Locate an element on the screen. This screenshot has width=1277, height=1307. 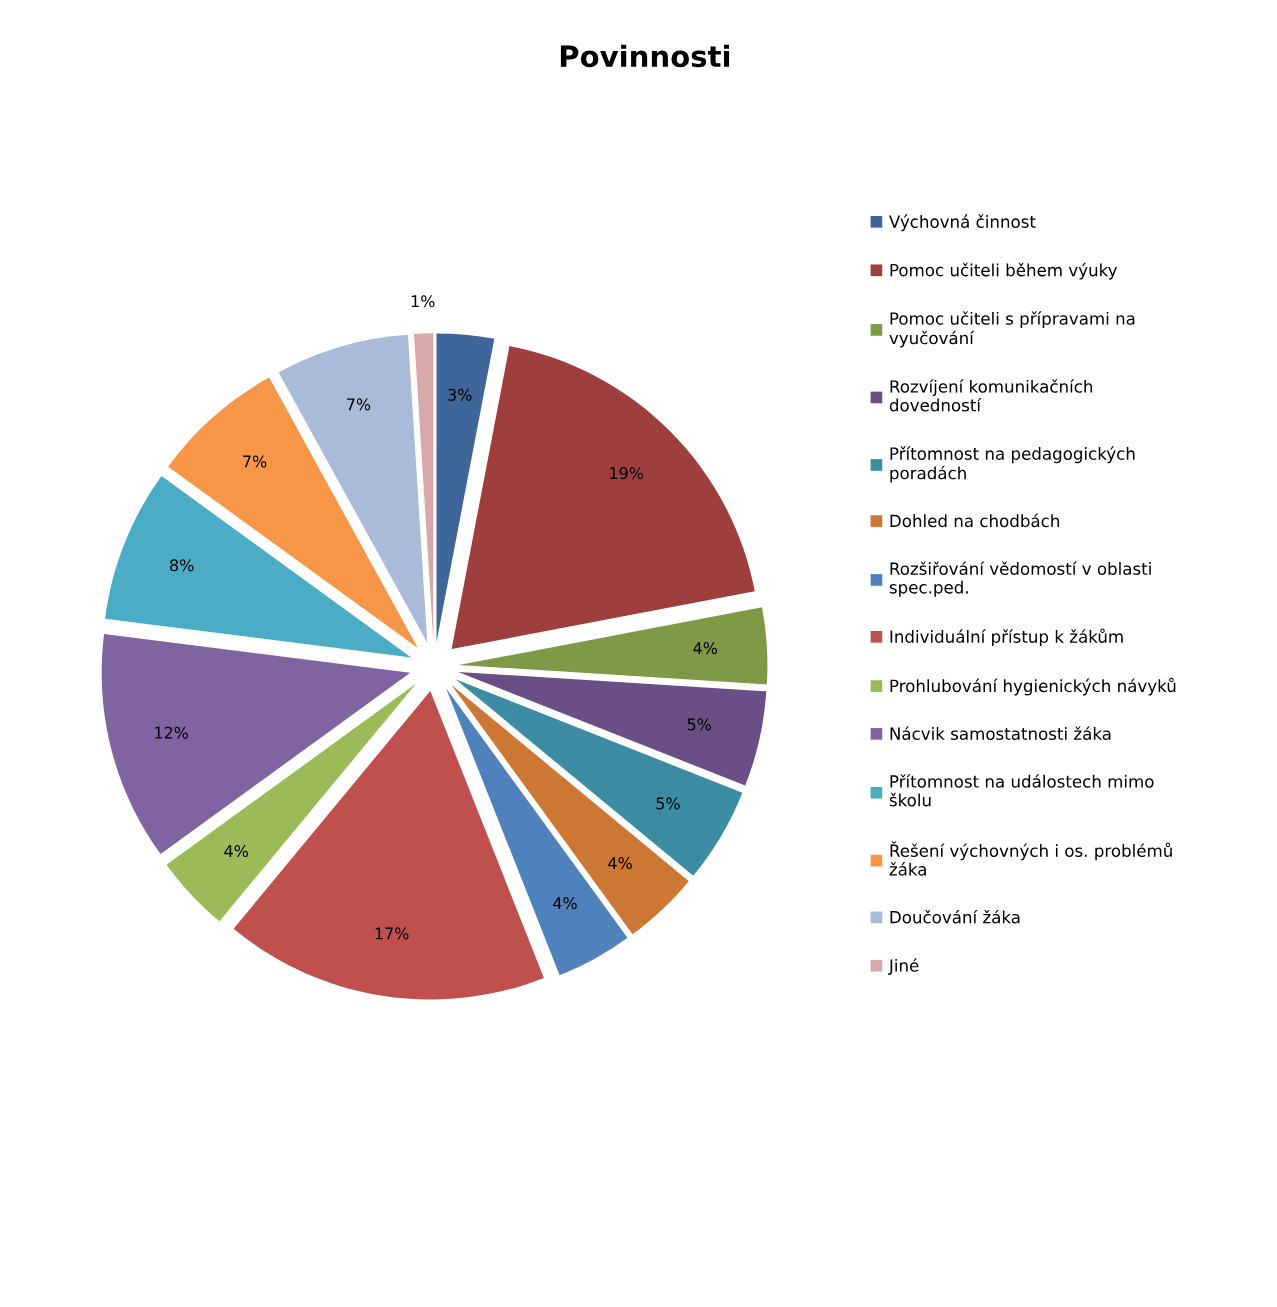
legend-label: Jiné is located at coordinates (903, 966).